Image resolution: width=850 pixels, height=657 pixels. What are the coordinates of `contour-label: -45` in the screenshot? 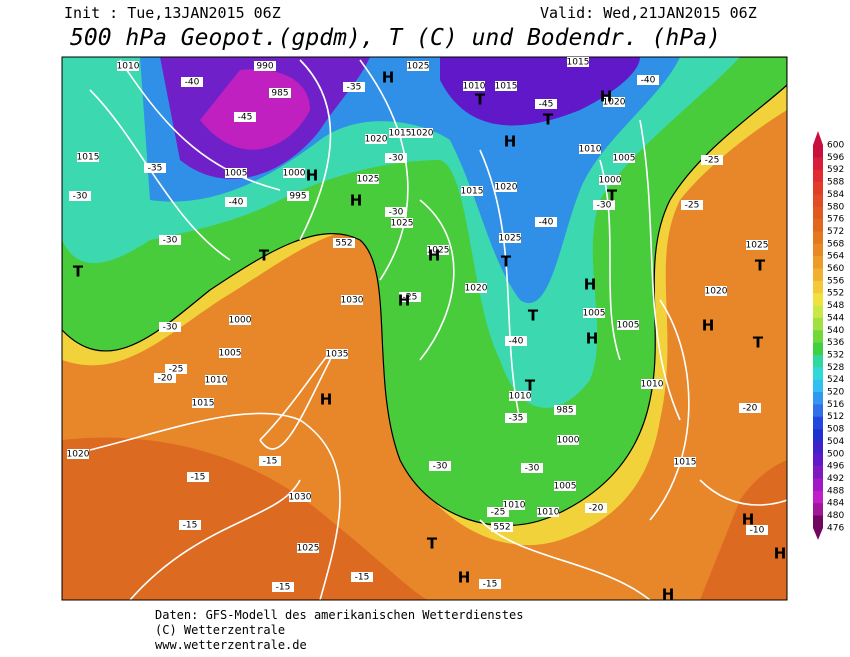 It's located at (546, 105).